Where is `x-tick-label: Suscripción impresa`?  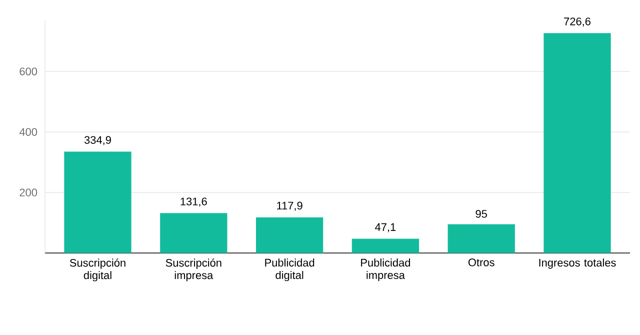 x-tick-label: Suscripción impresa is located at coordinates (194, 270).